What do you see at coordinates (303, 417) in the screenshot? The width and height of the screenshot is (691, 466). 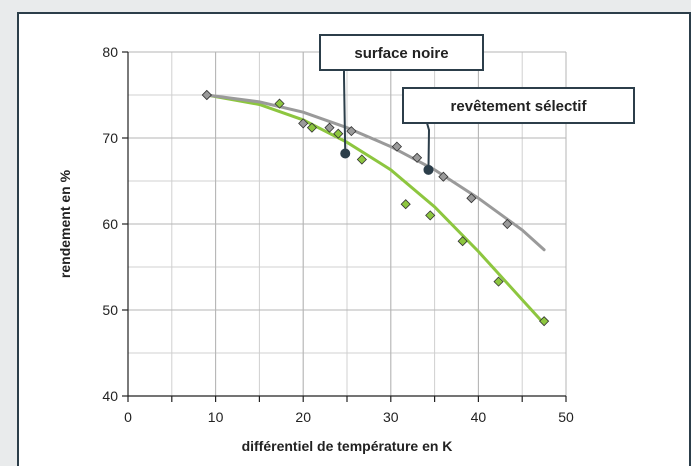 I see `x-tick-label: 20` at bounding box center [303, 417].